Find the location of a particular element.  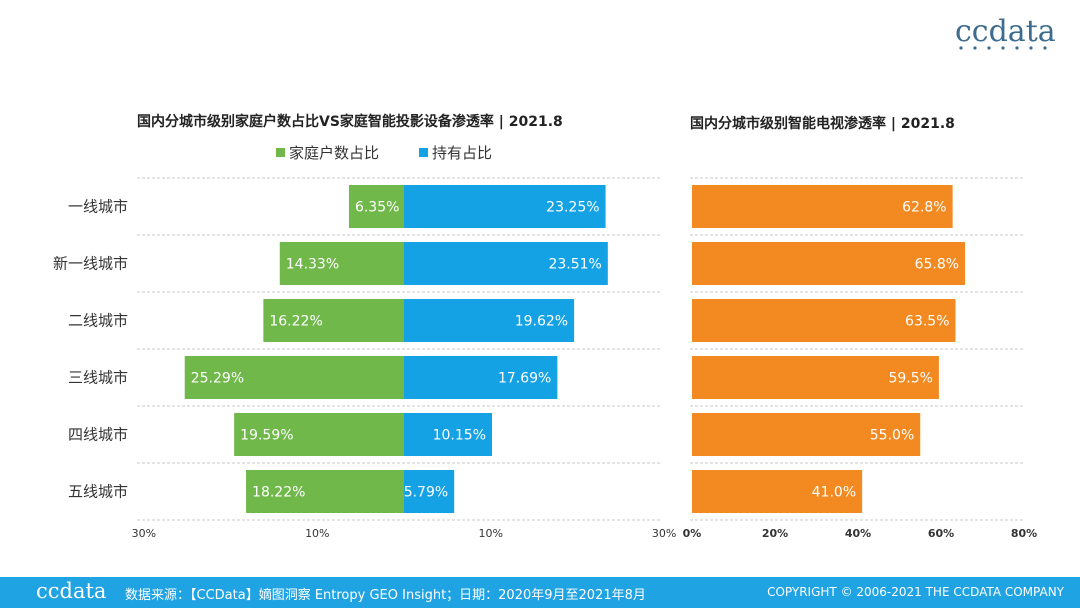

category-label: 二线城市 is located at coordinates (98, 321).